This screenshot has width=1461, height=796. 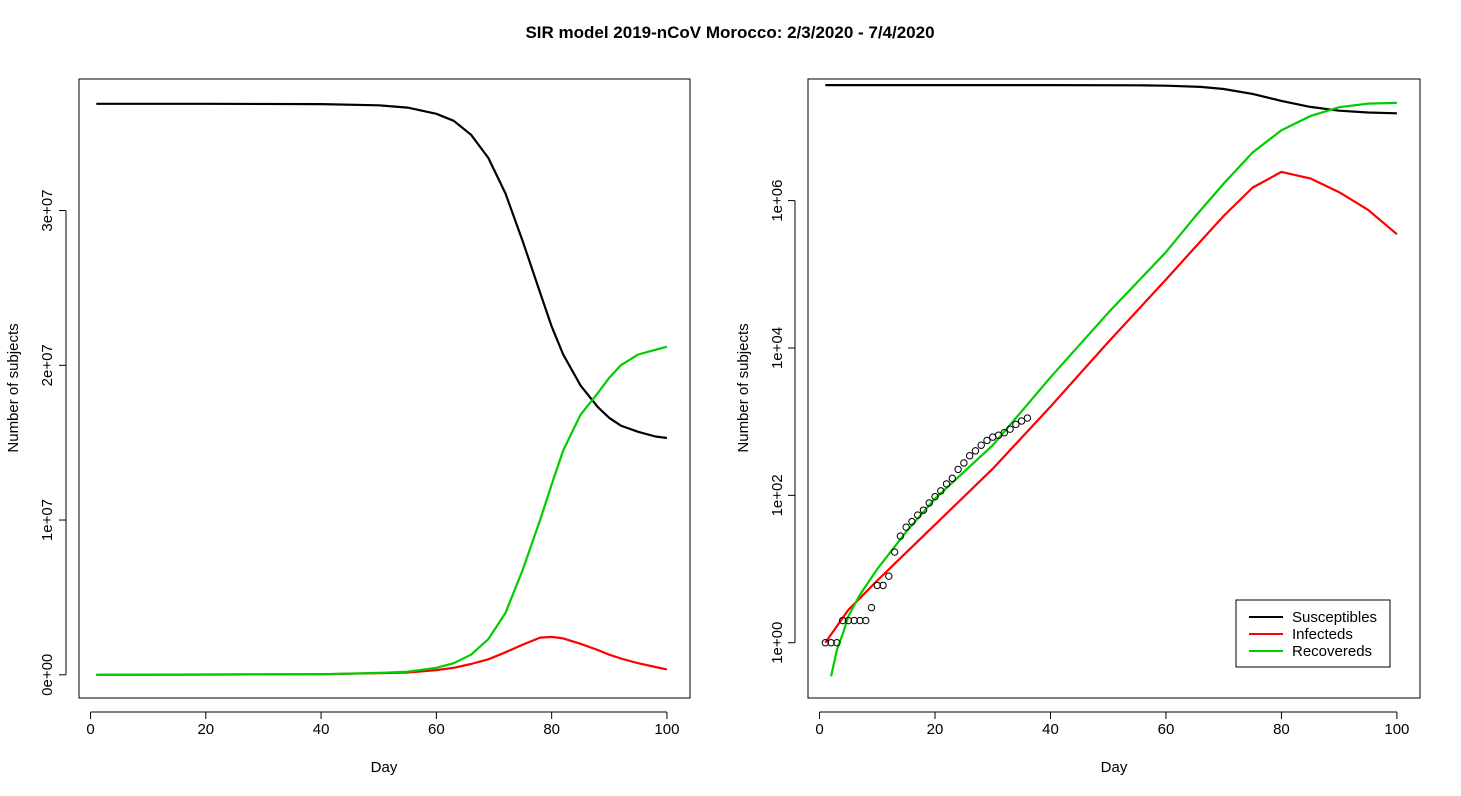 What do you see at coordinates (47, 675) in the screenshot?
I see `y-tick-label: 0e+00` at bounding box center [47, 675].